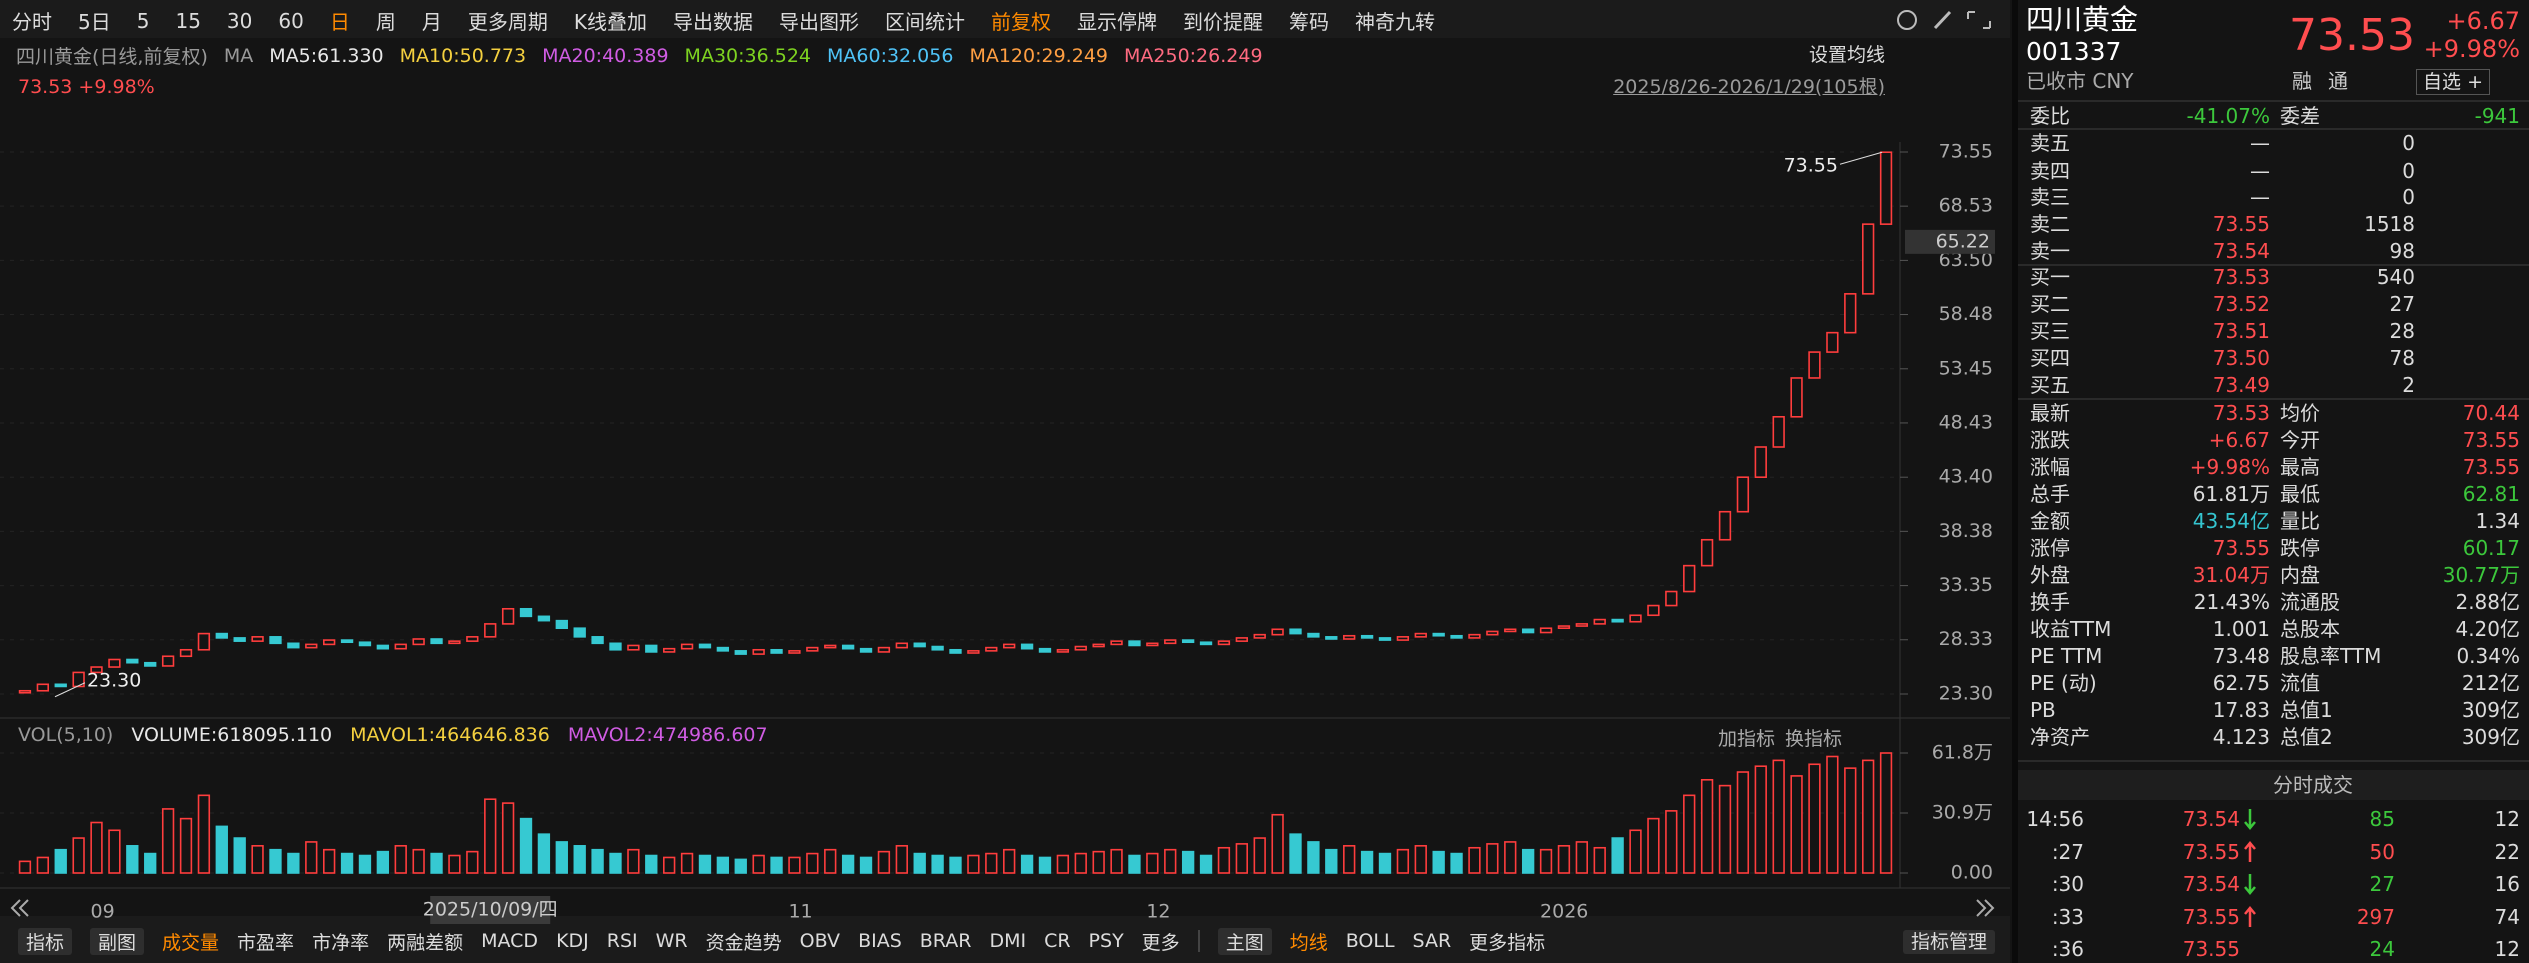 The image size is (2529, 963). What do you see at coordinates (622, 941) in the screenshot?
I see `tab: RSI` at bounding box center [622, 941].